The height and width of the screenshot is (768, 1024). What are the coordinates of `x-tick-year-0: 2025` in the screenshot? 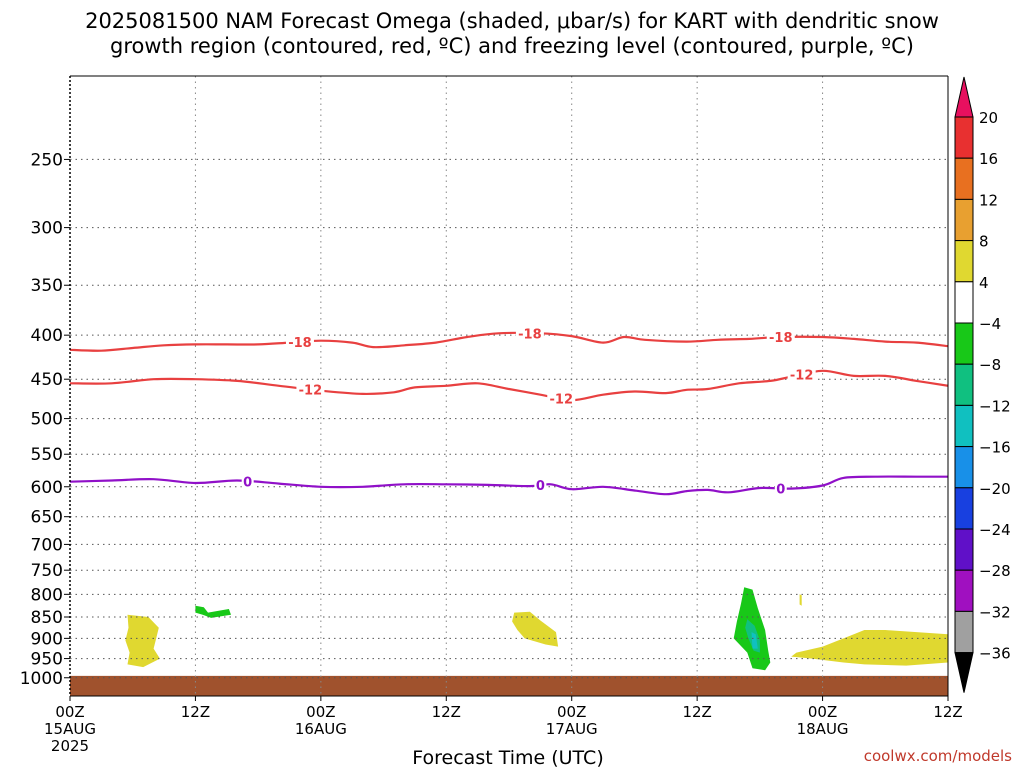 It's located at (70, 746).